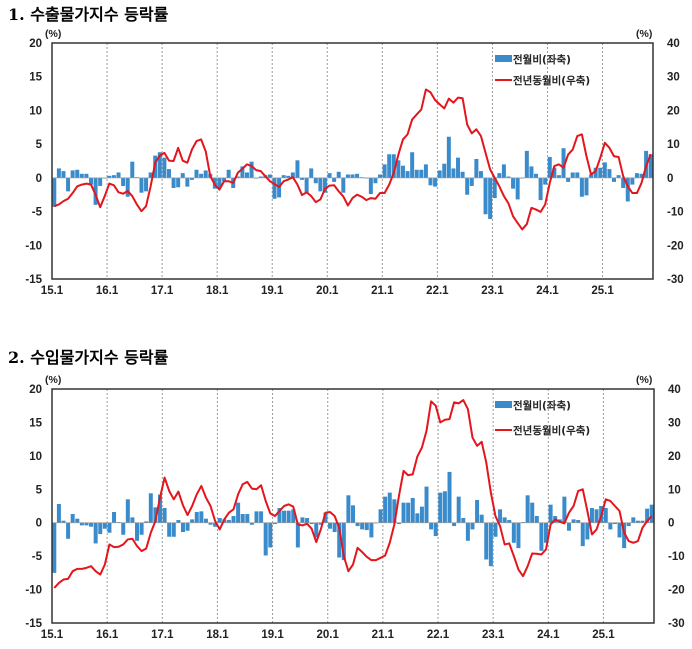 The image size is (692, 649). What do you see at coordinates (503, 404) in the screenshot?
I see `legend-bar-swatch` at bounding box center [503, 404].